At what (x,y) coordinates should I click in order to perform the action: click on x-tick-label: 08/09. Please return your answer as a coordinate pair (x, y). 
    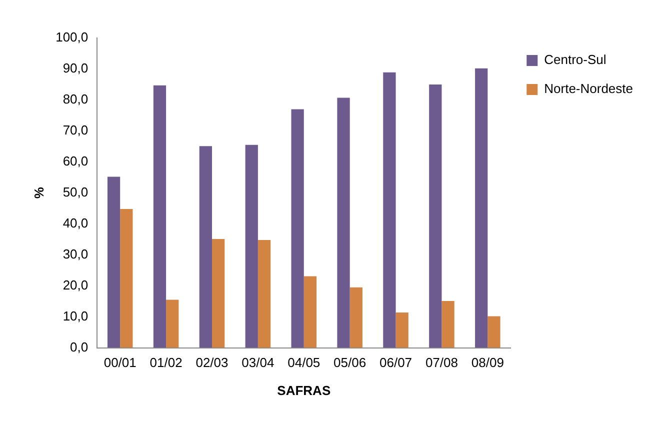
    Looking at the image, I should click on (487, 362).